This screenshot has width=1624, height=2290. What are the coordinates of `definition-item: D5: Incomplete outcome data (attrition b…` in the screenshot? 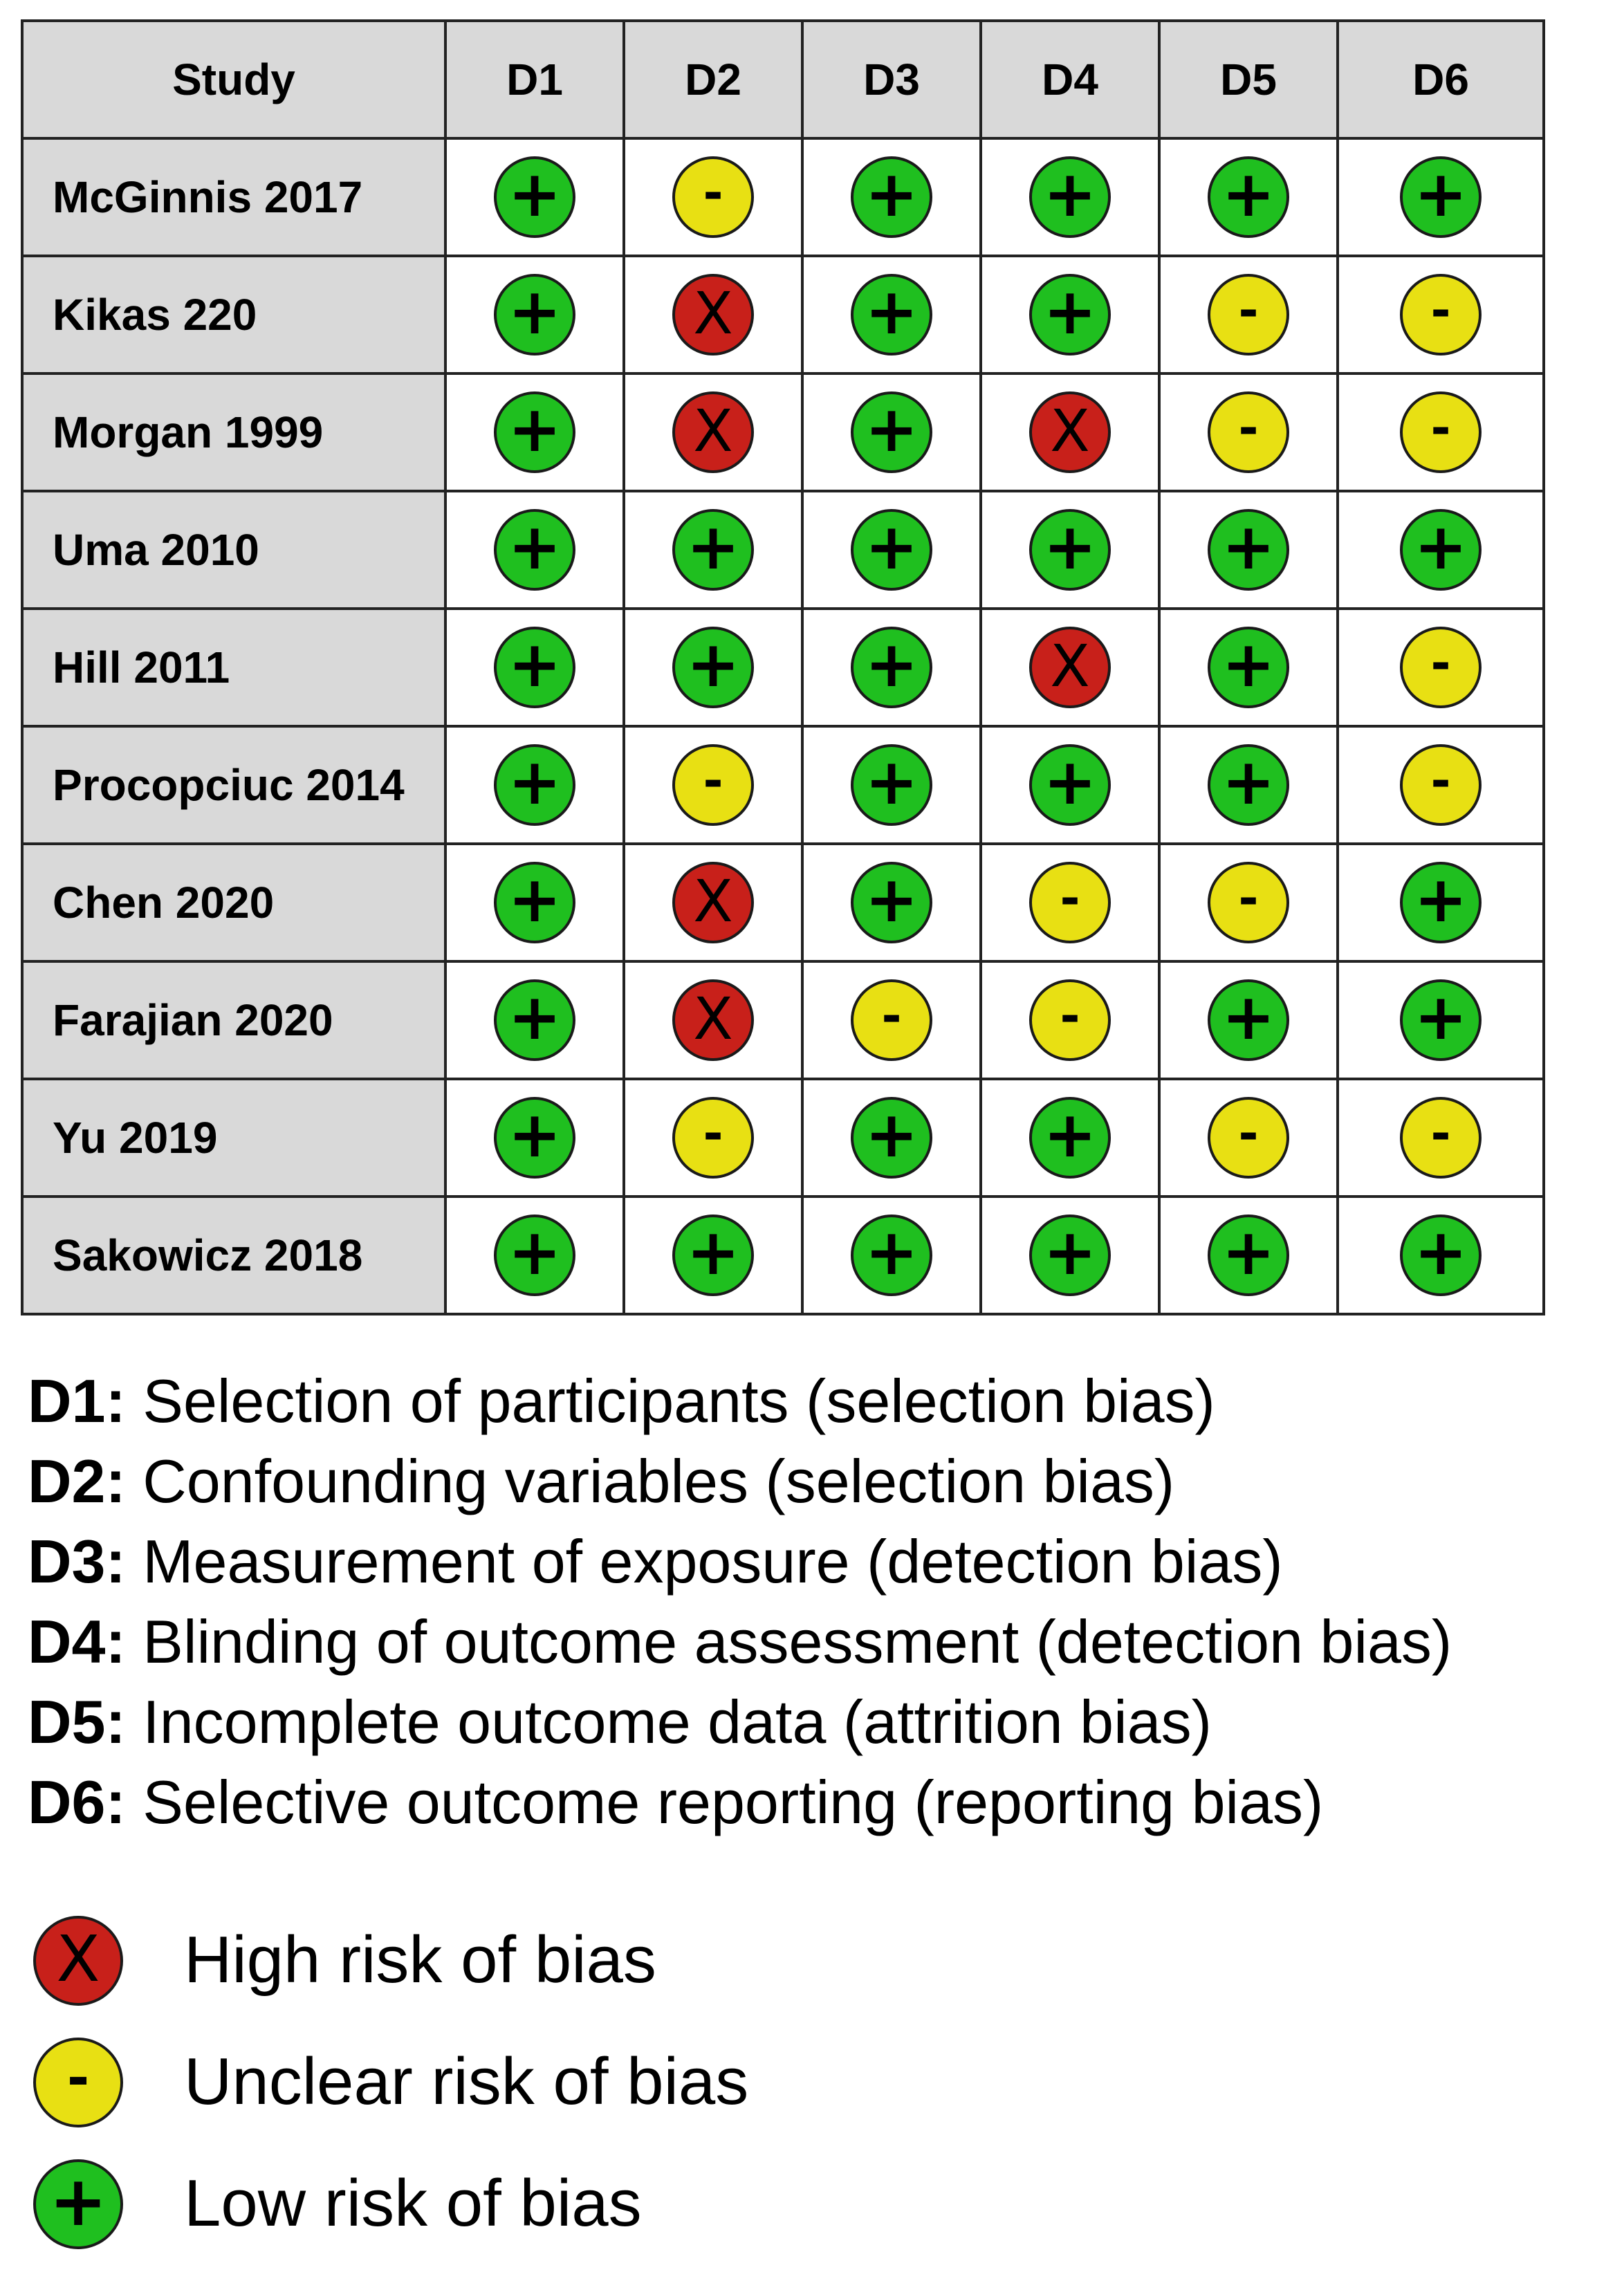 It's located at (740, 1722).